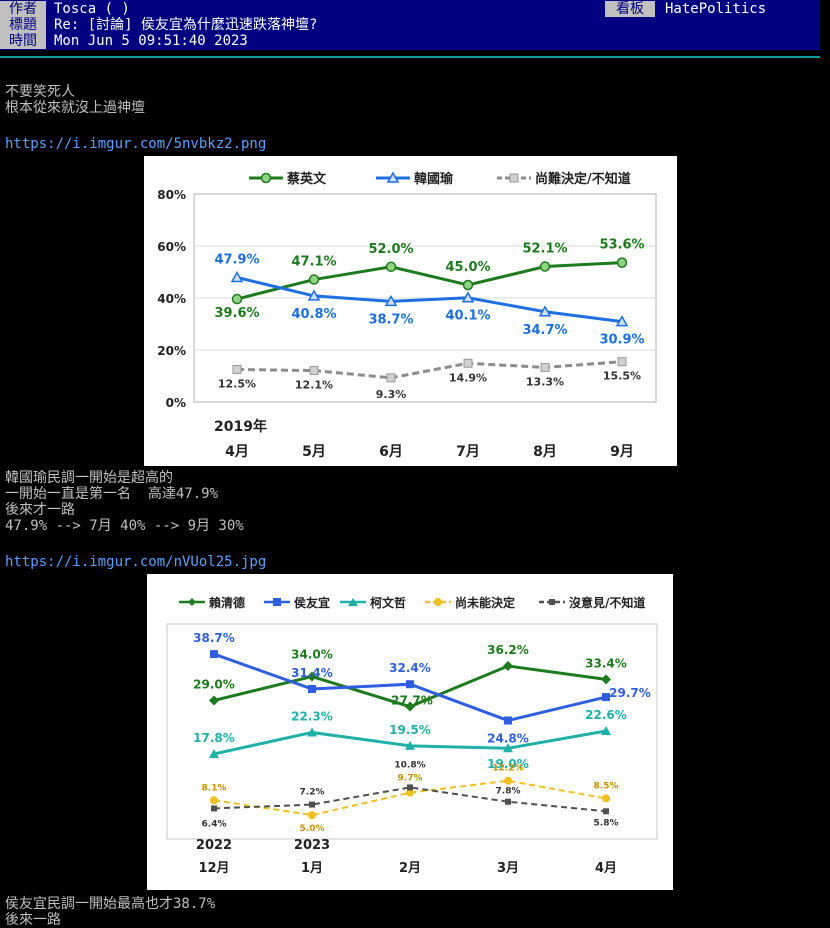  I want to click on data-label: 33.4%, so click(606, 663).